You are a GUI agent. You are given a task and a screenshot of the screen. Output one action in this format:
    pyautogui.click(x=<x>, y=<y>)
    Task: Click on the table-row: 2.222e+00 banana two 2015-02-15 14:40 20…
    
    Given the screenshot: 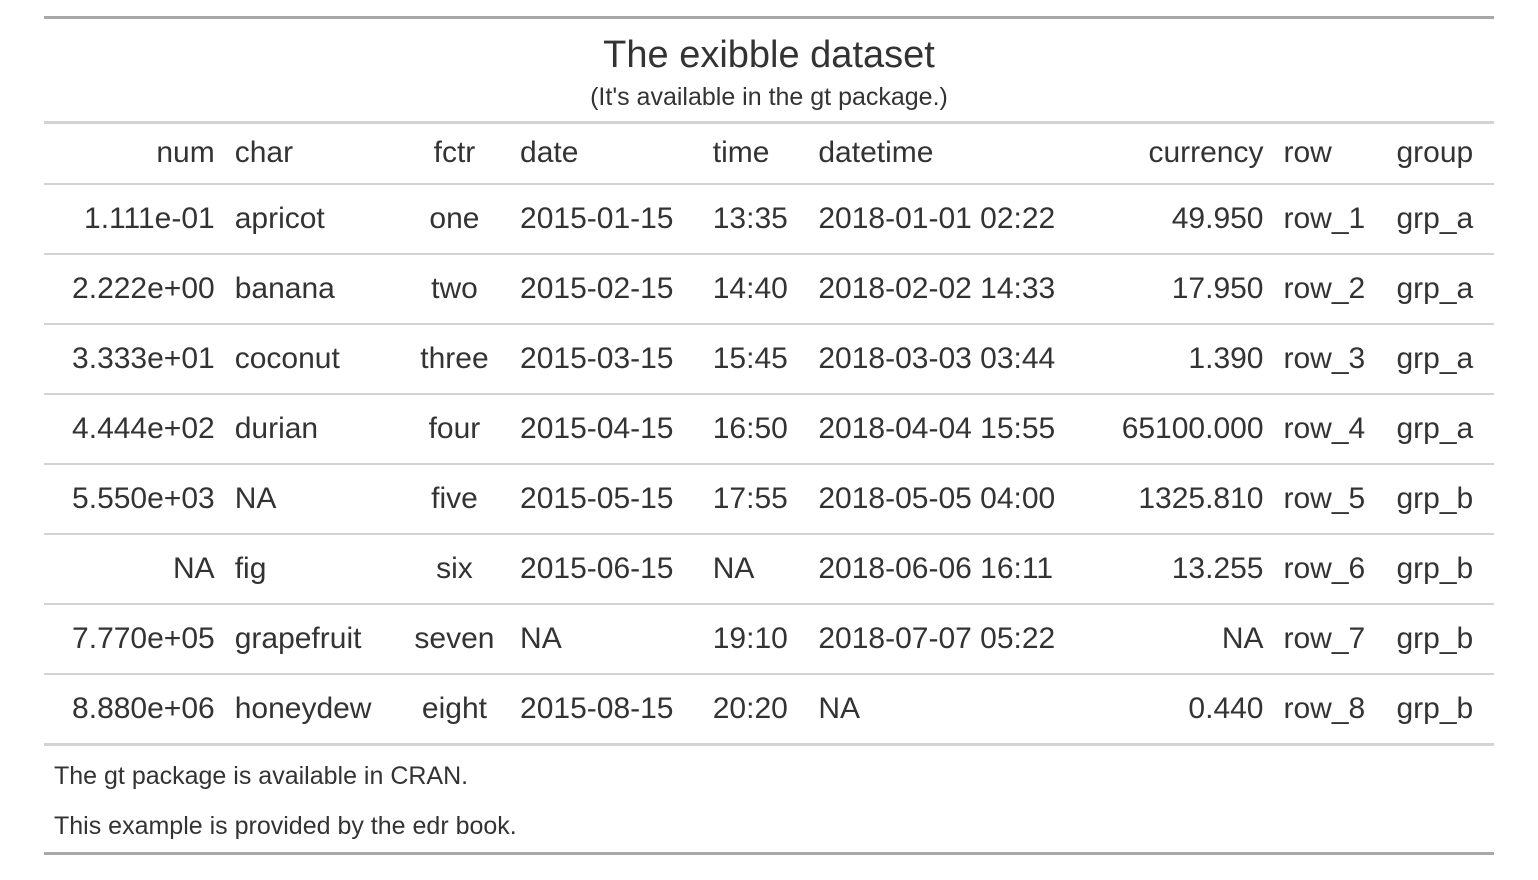 What is the action you would take?
    pyautogui.click(x=769, y=289)
    